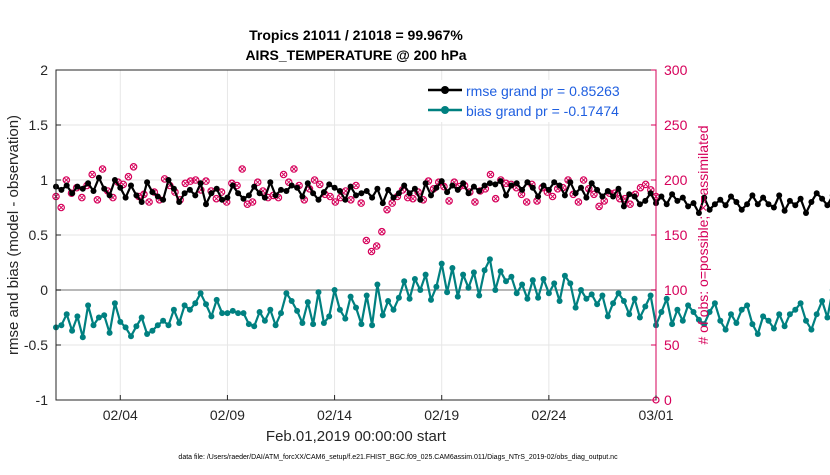 The width and height of the screenshot is (830, 475). Describe the element at coordinates (44, 70) in the screenshot. I see `y-left-tick-label: 2` at that location.